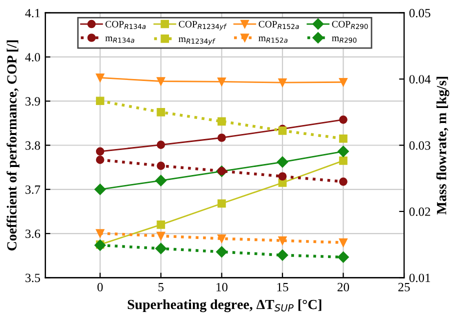 This screenshot has height=321, width=454. I want to click on y2-tick-label: 0.03, so click(419, 145).